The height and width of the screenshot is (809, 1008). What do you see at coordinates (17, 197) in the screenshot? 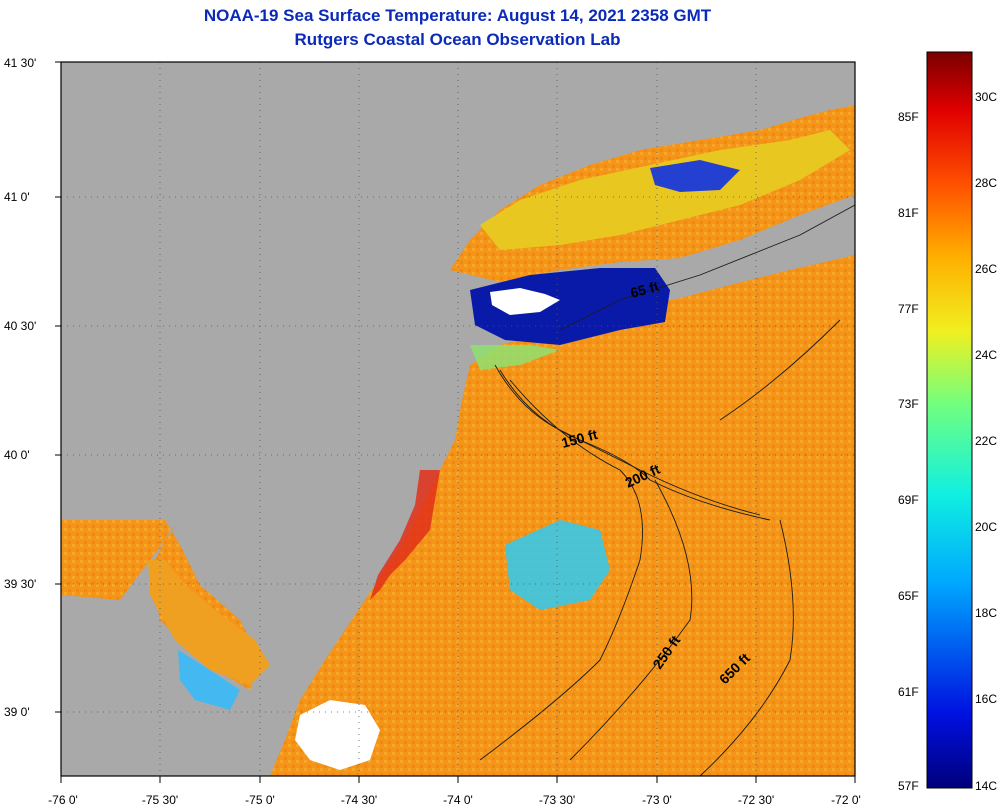
I see `lat-label: 41 0'` at bounding box center [17, 197].